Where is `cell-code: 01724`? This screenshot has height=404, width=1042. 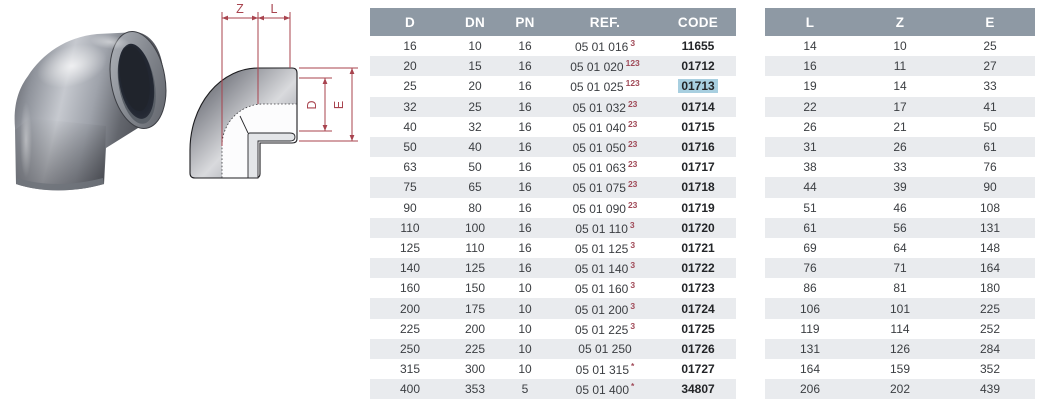
cell-code: 01724 is located at coordinates (698, 308).